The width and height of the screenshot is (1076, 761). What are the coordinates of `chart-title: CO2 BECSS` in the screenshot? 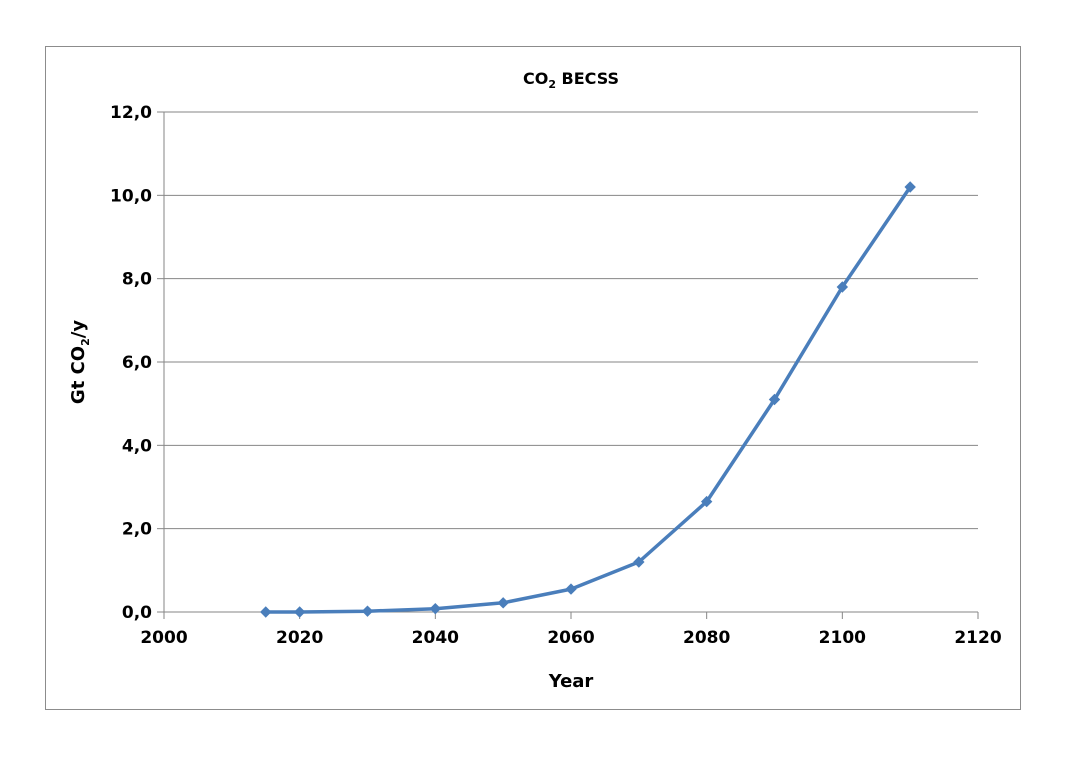 It's located at (571, 80).